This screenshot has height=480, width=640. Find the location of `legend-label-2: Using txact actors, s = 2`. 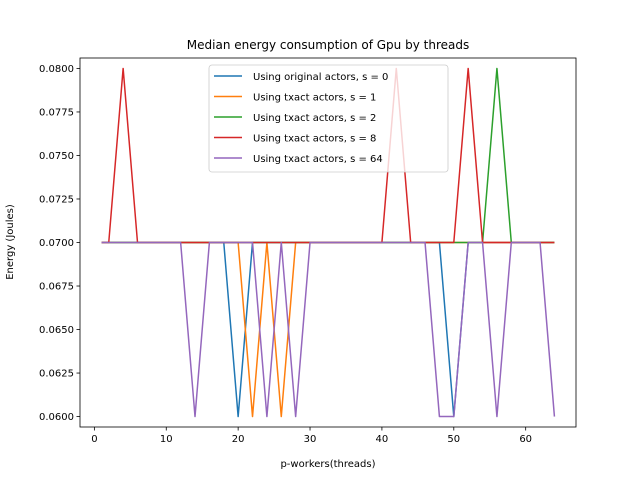

legend-label-2: Using txact actors, s = 2 is located at coordinates (314, 118).